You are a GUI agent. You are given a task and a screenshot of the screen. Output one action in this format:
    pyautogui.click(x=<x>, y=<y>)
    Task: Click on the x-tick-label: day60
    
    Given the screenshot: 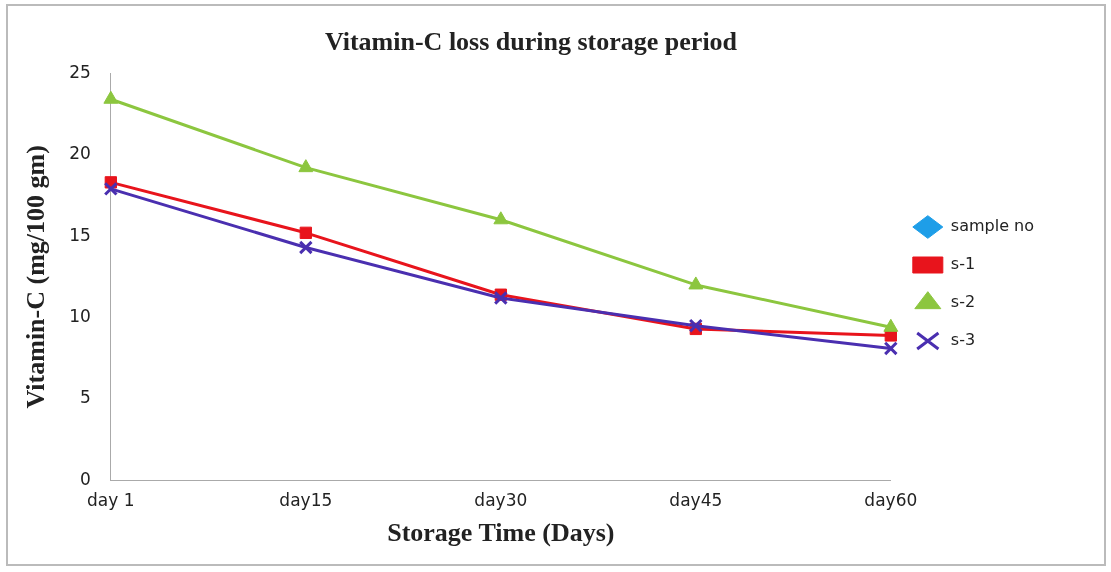 What is the action you would take?
    pyautogui.click(x=891, y=500)
    